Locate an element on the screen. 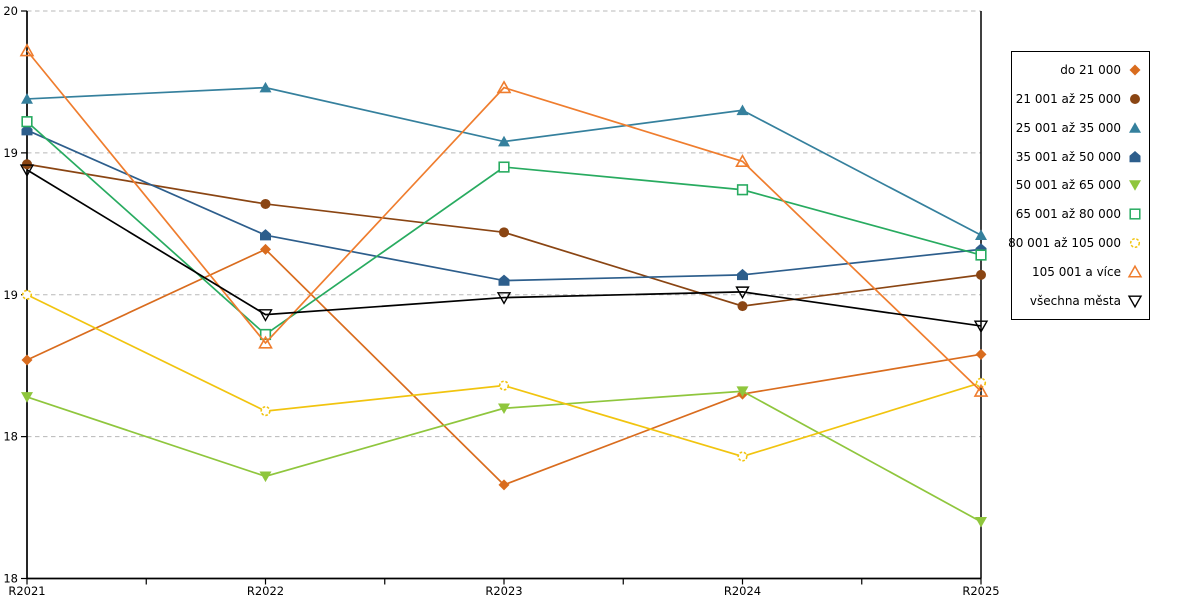 The height and width of the screenshot is (600, 1200). x-axis-tick-label: R2022 is located at coordinates (265, 591).